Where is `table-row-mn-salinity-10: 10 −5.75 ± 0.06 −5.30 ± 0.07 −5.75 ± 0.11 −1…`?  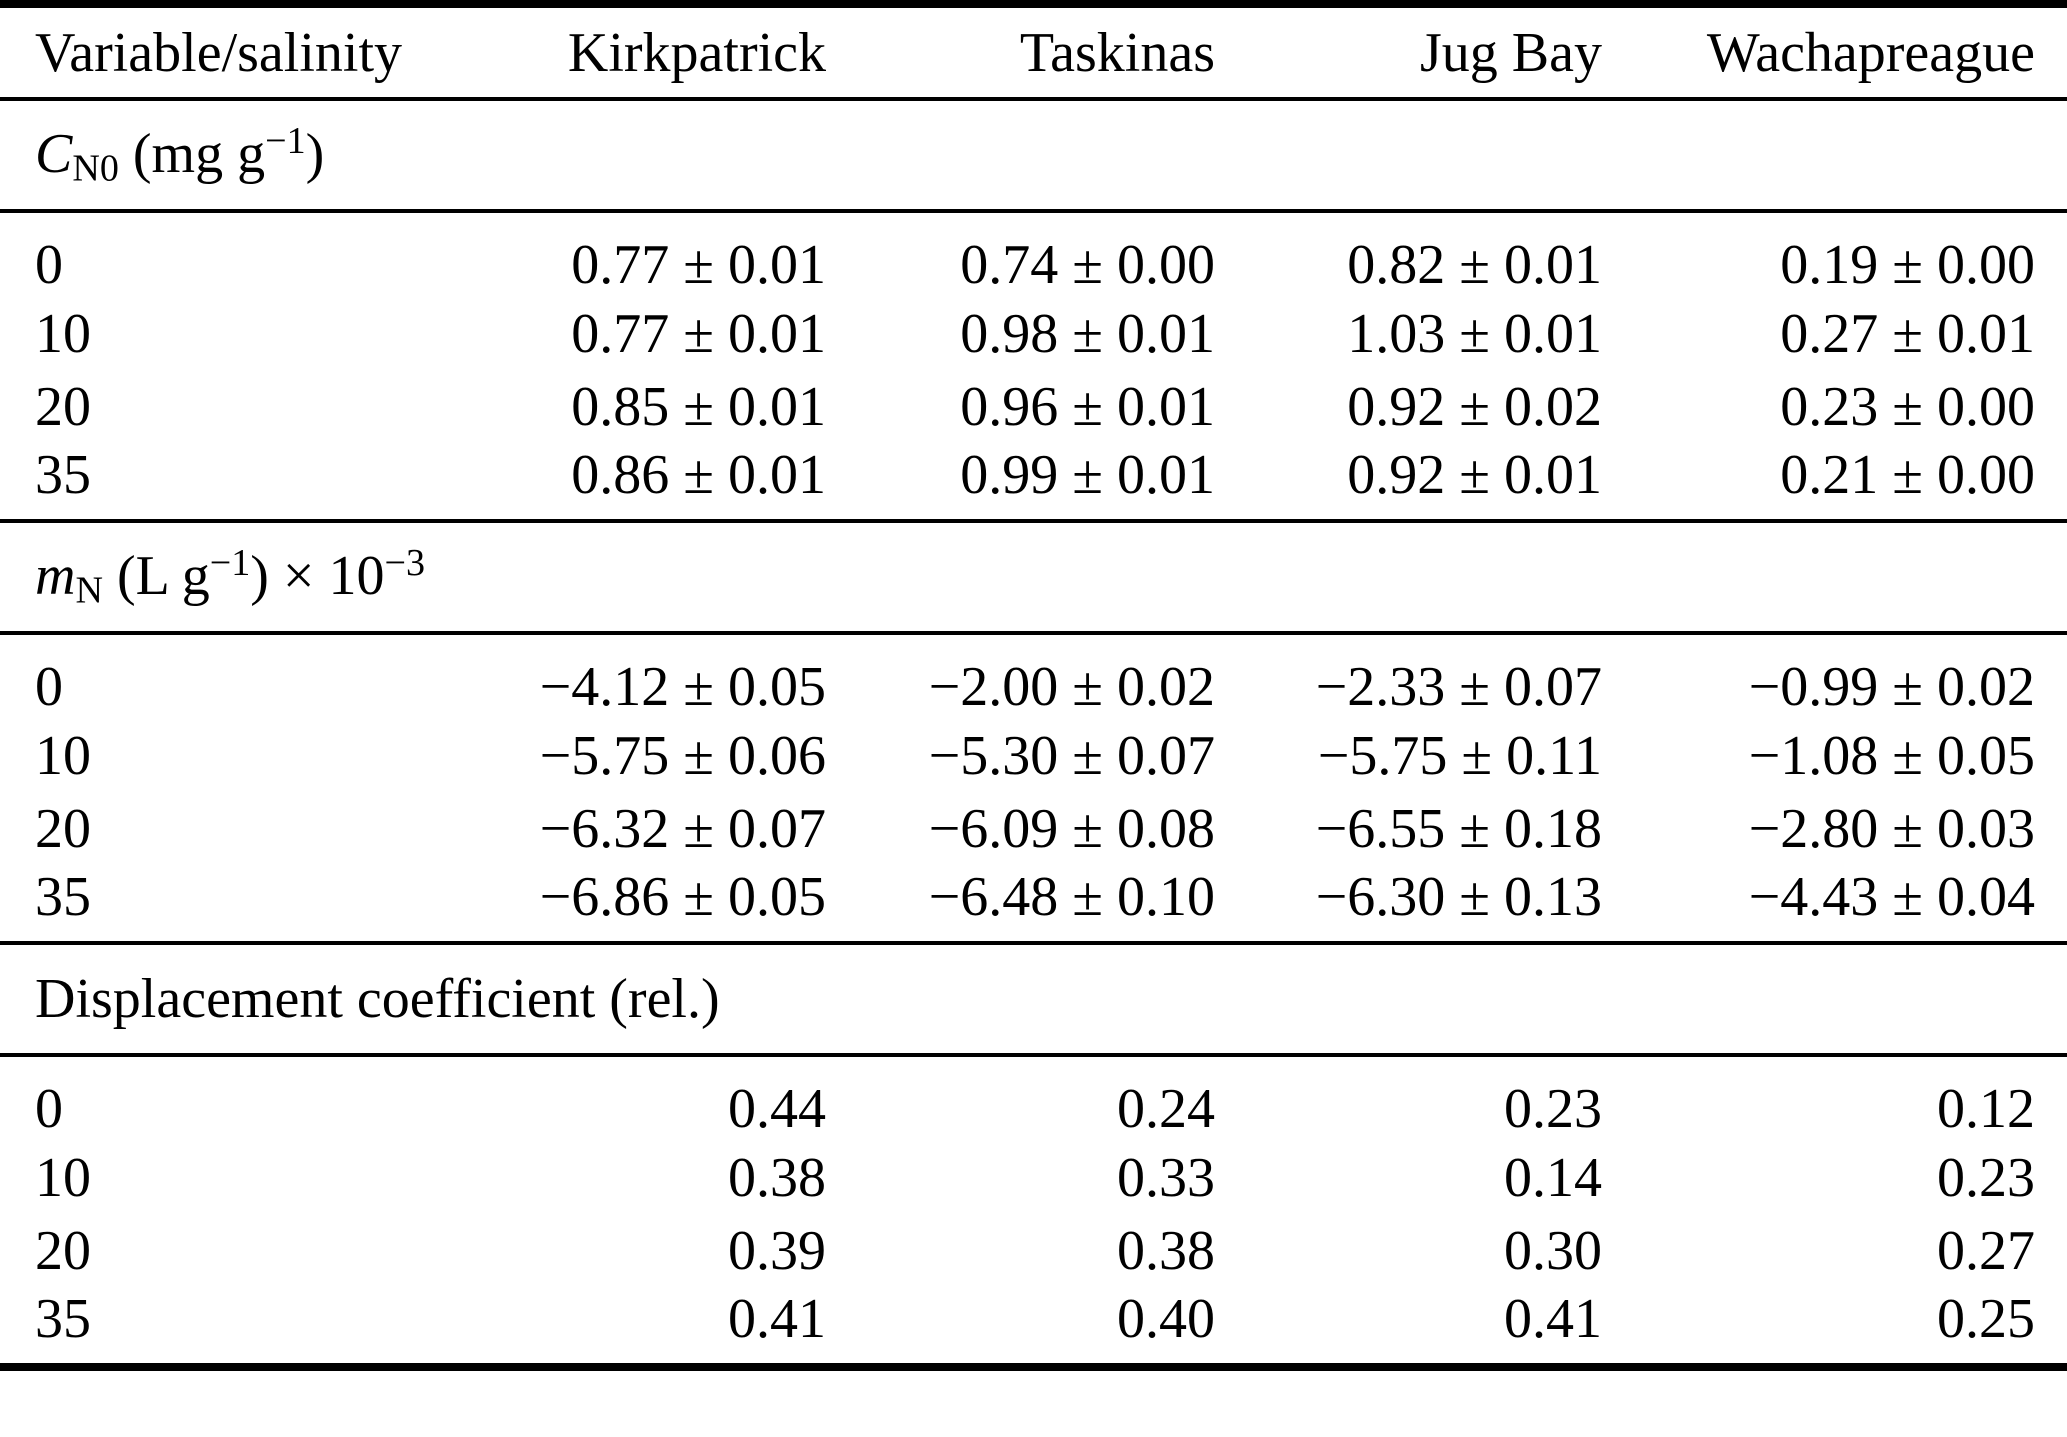
table-row-mn-salinity-10: 10 −5.75 ± 0.06 −5.30 ± 0.07 −5.75 ± 0.11 −1… is located at coordinates (1033, 755).